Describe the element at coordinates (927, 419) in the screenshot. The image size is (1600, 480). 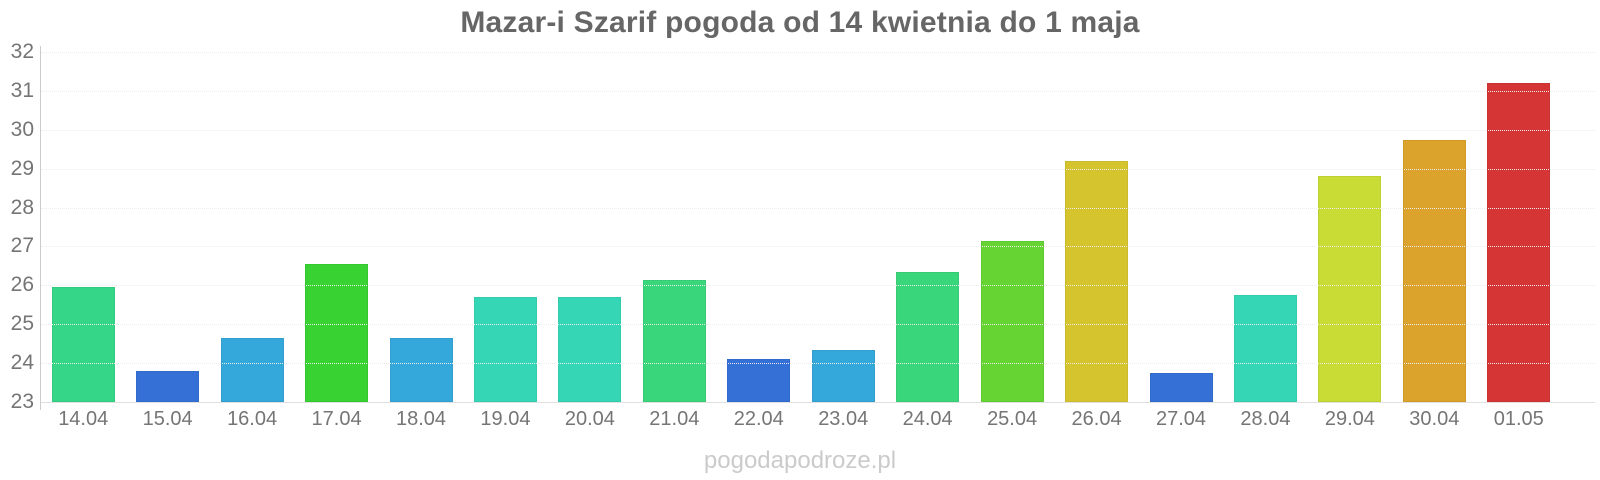
I see `x-axis-tick-label: 24.04` at that location.